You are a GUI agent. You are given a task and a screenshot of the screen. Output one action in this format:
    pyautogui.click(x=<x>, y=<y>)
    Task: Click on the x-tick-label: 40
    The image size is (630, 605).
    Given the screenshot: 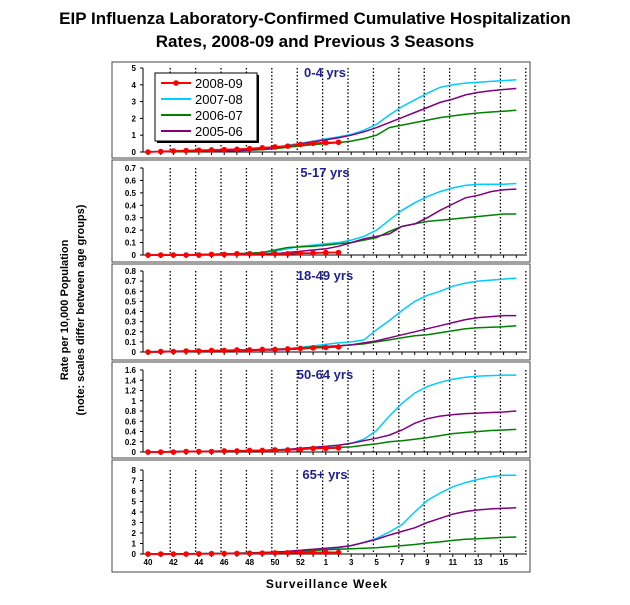 What is the action you would take?
    pyautogui.click(x=148, y=562)
    